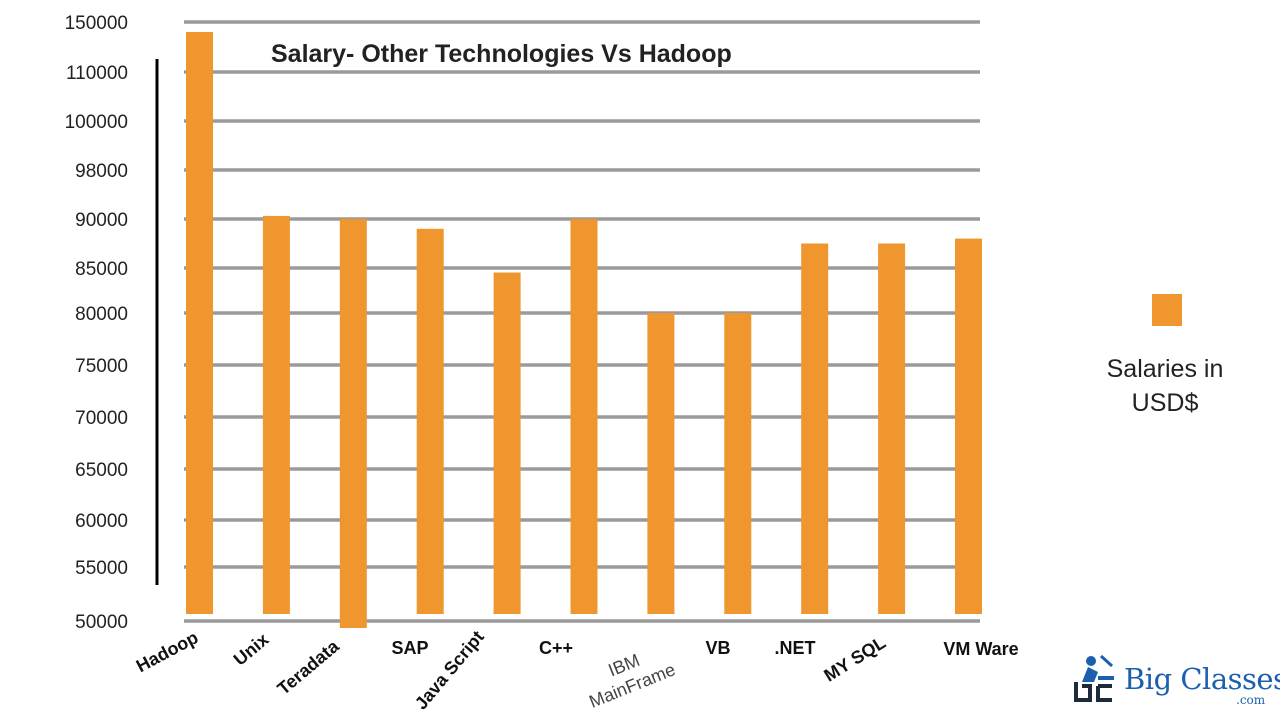 The image size is (1280, 720). Describe the element at coordinates (1251, 700) in the screenshot. I see `logo-sub: .com` at that location.